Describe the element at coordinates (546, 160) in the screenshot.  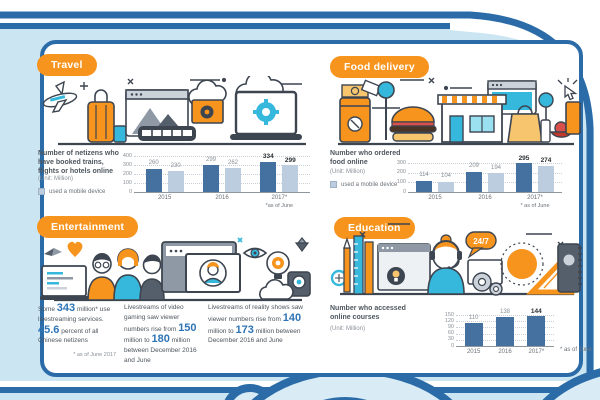
I see `value-label: 274` at that location.